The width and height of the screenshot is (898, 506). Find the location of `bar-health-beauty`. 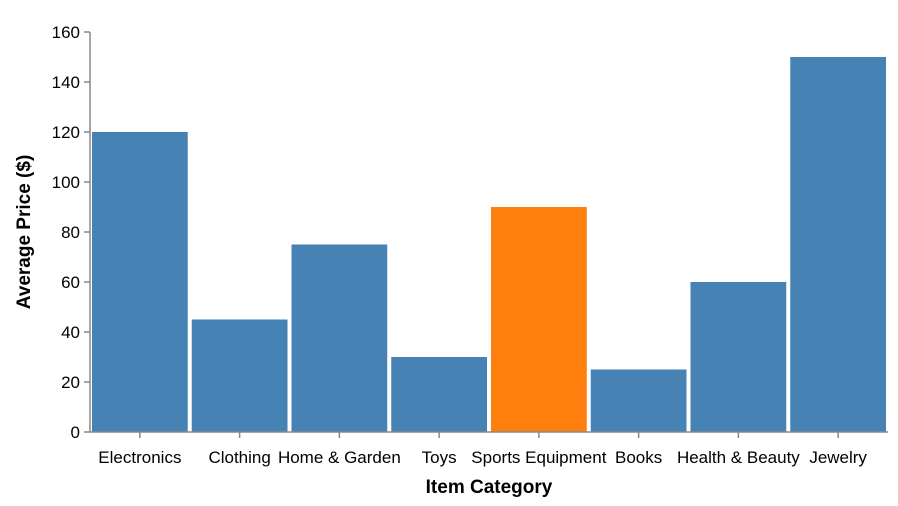

bar-health-beauty is located at coordinates (738, 357).